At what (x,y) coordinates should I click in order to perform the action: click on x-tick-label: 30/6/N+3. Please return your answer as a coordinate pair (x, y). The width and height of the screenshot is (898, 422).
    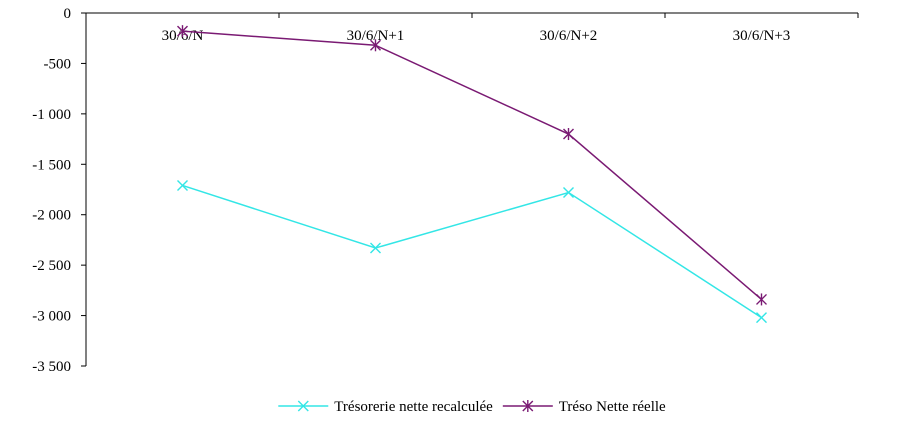
    Looking at the image, I should click on (762, 36).